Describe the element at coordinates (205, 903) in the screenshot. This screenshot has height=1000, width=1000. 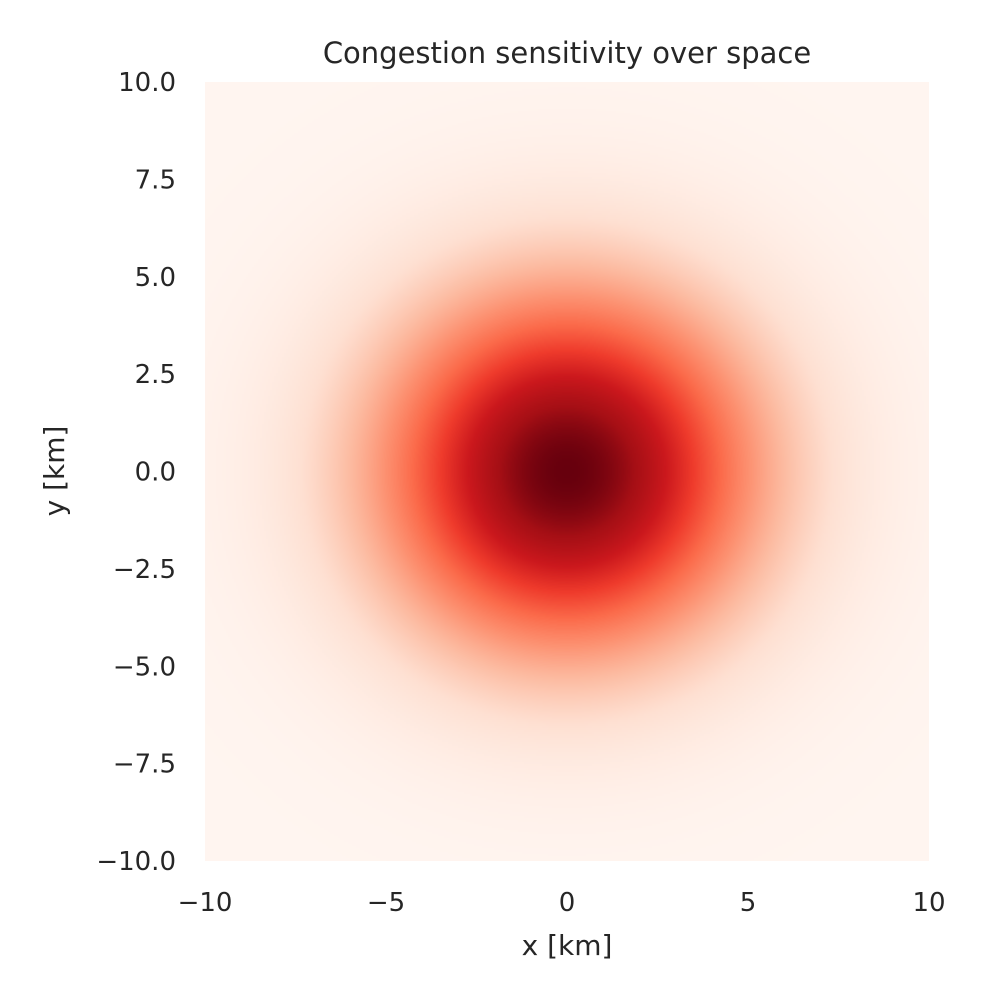
I see `x-tick-label: −10` at that location.